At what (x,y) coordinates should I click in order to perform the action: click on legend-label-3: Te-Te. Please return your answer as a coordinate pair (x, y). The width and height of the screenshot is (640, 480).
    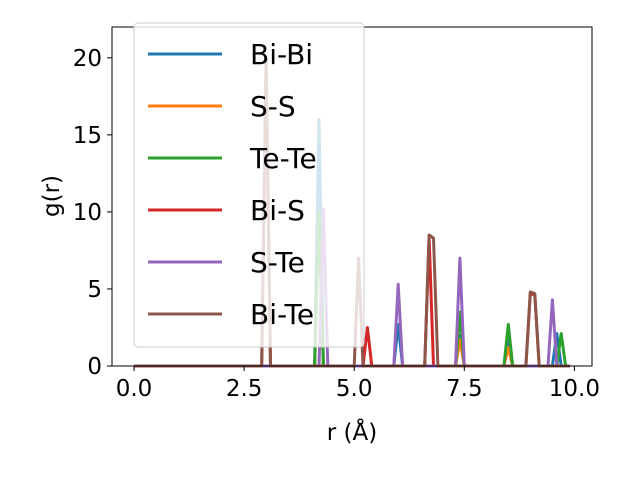
    Looking at the image, I should click on (283, 158).